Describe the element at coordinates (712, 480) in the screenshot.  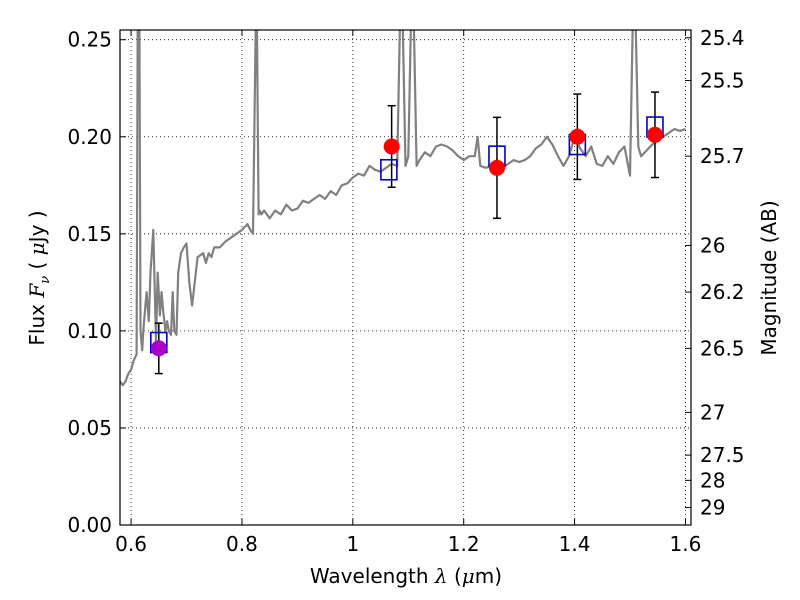
I see `y2-tick-label: 28` at that location.